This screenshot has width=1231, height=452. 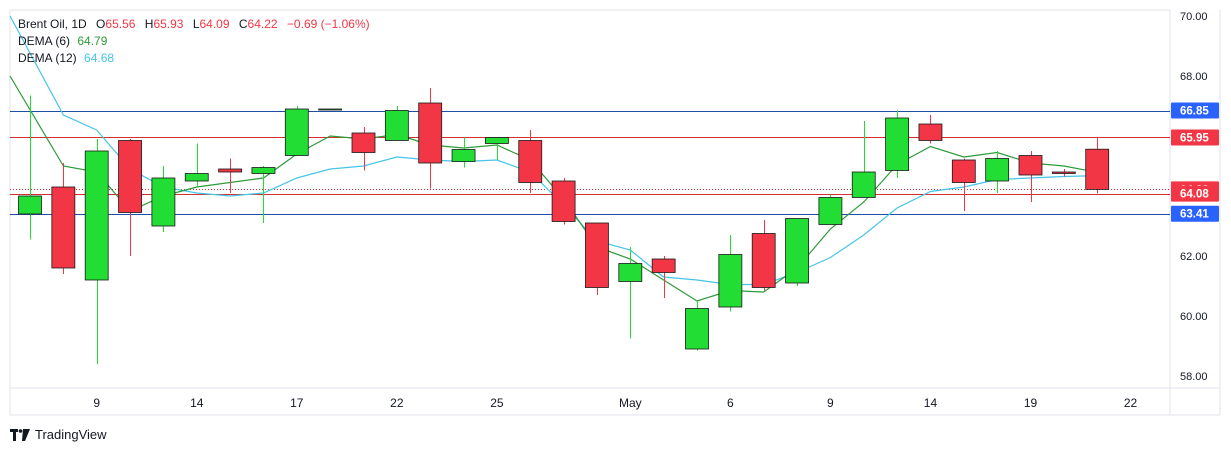 I want to click on close-value: 64.22, so click(x=262, y=24).